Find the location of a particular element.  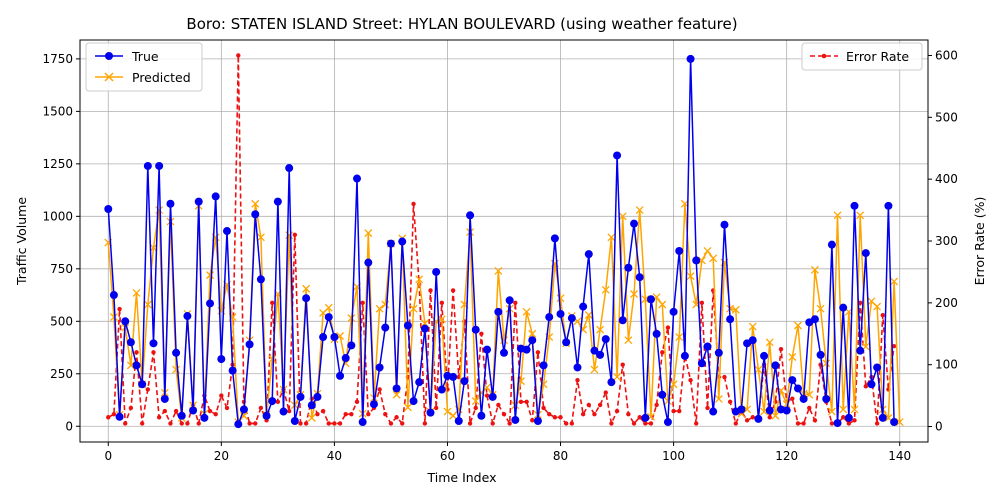

legend-right-box is located at coordinates (862, 56).